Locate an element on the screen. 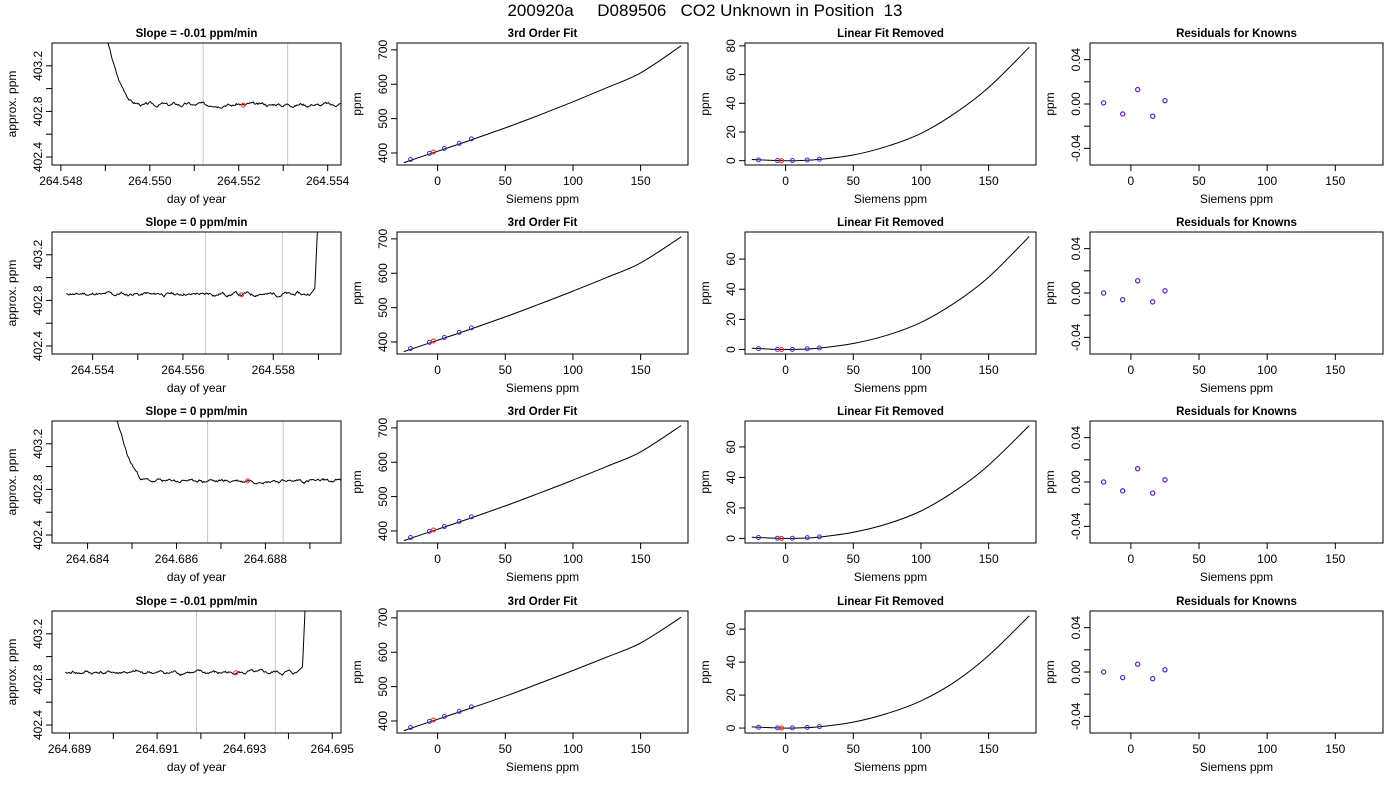 The height and width of the screenshot is (800, 1400). y-tick-label: 600 is located at coordinates (383, 273).